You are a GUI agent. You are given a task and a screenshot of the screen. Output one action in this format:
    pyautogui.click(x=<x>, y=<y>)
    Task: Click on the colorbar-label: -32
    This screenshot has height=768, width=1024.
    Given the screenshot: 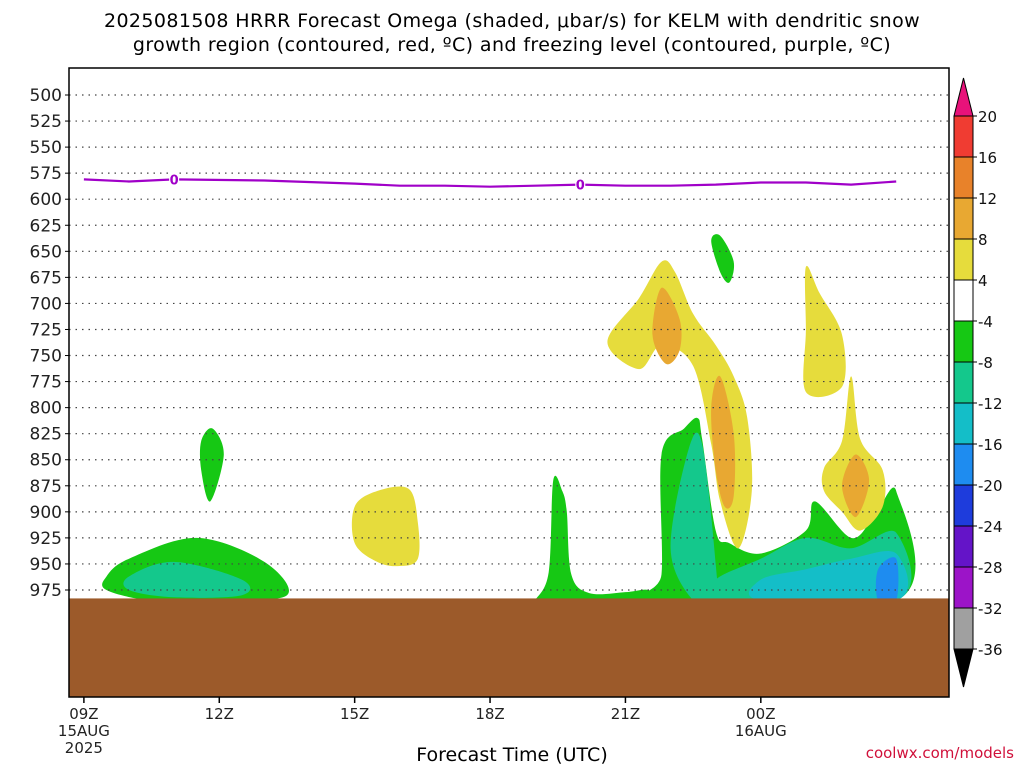 What is the action you would take?
    pyautogui.click(x=990, y=609)
    